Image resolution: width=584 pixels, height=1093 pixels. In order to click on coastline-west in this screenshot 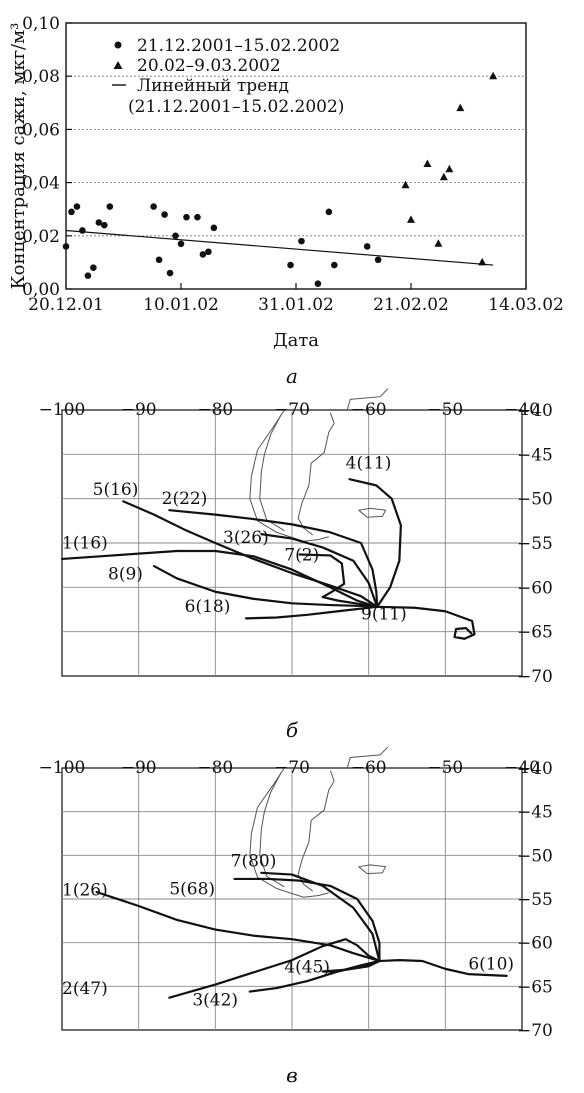, I will do `click(289, 832)`.